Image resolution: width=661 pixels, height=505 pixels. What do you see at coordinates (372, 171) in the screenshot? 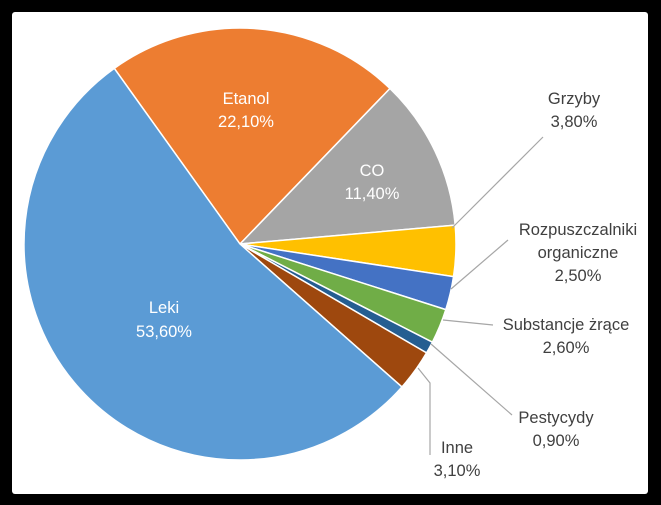
I see `slice-label-co: CO` at bounding box center [372, 171].